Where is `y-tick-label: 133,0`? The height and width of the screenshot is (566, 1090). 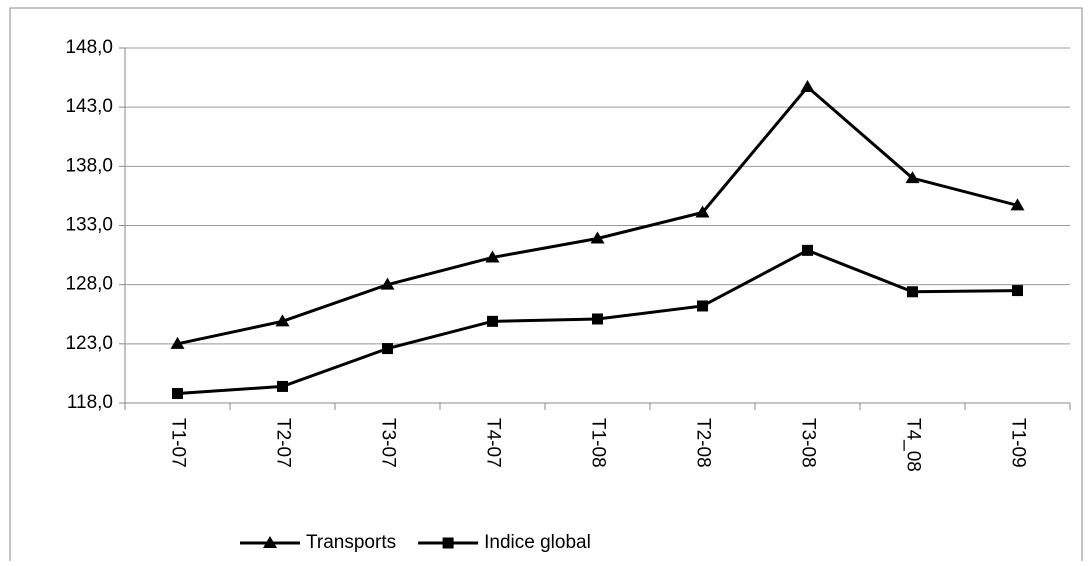
y-tick-label: 133,0 is located at coordinates (89, 225).